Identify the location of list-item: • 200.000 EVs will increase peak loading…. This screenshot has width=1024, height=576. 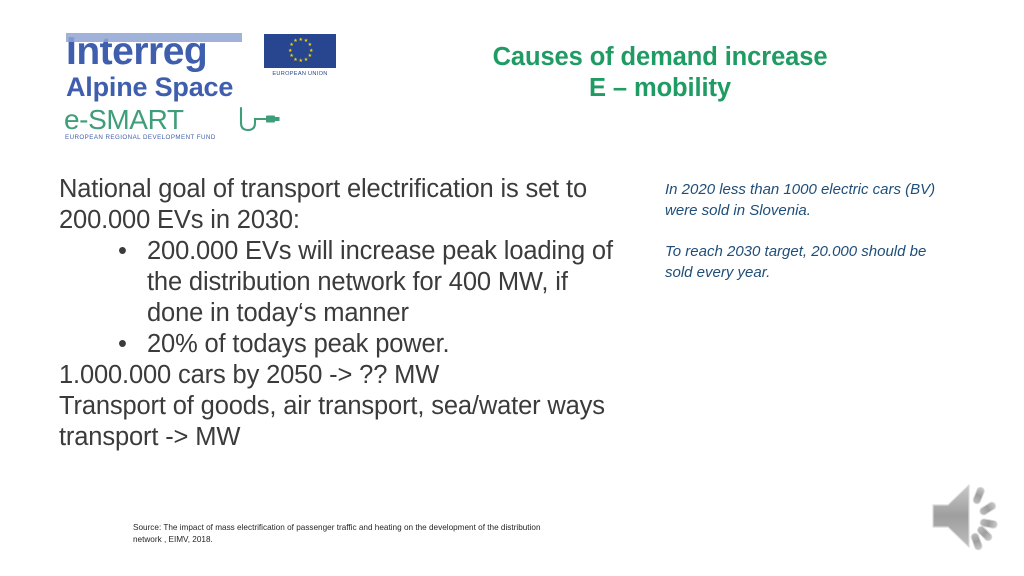
(339, 282).